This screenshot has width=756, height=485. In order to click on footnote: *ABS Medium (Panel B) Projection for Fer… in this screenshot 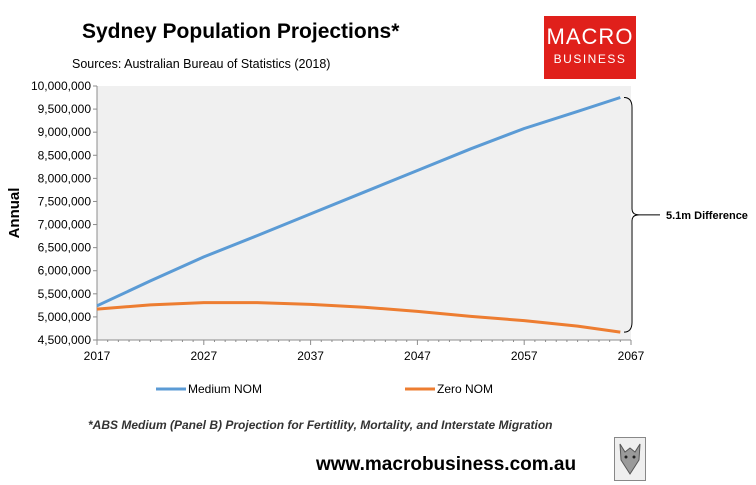, I will do `click(320, 425)`.